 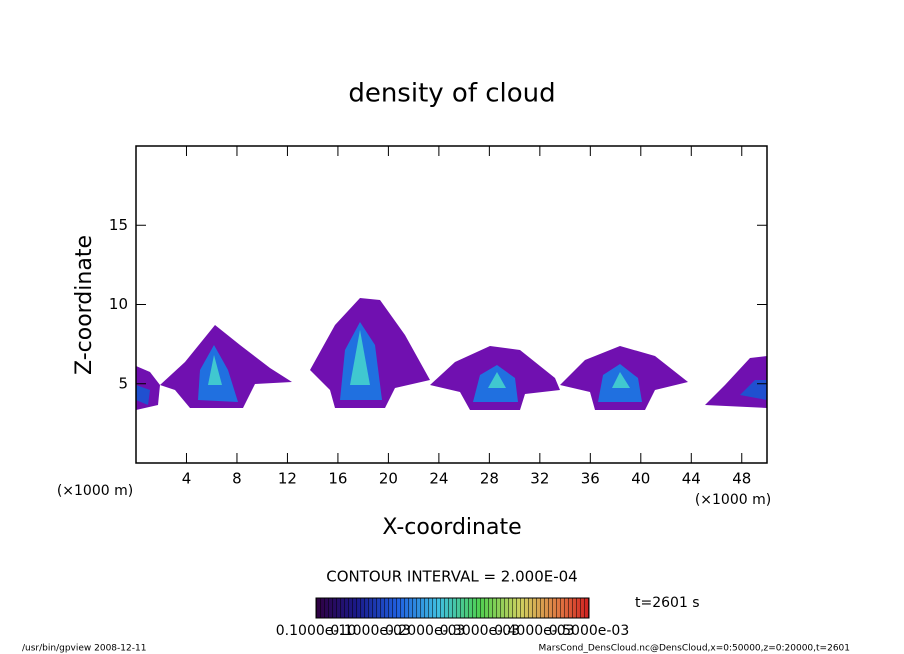 I want to click on footer-left: /usr/bin/gpview 2008-12-11, so click(x=84, y=649).